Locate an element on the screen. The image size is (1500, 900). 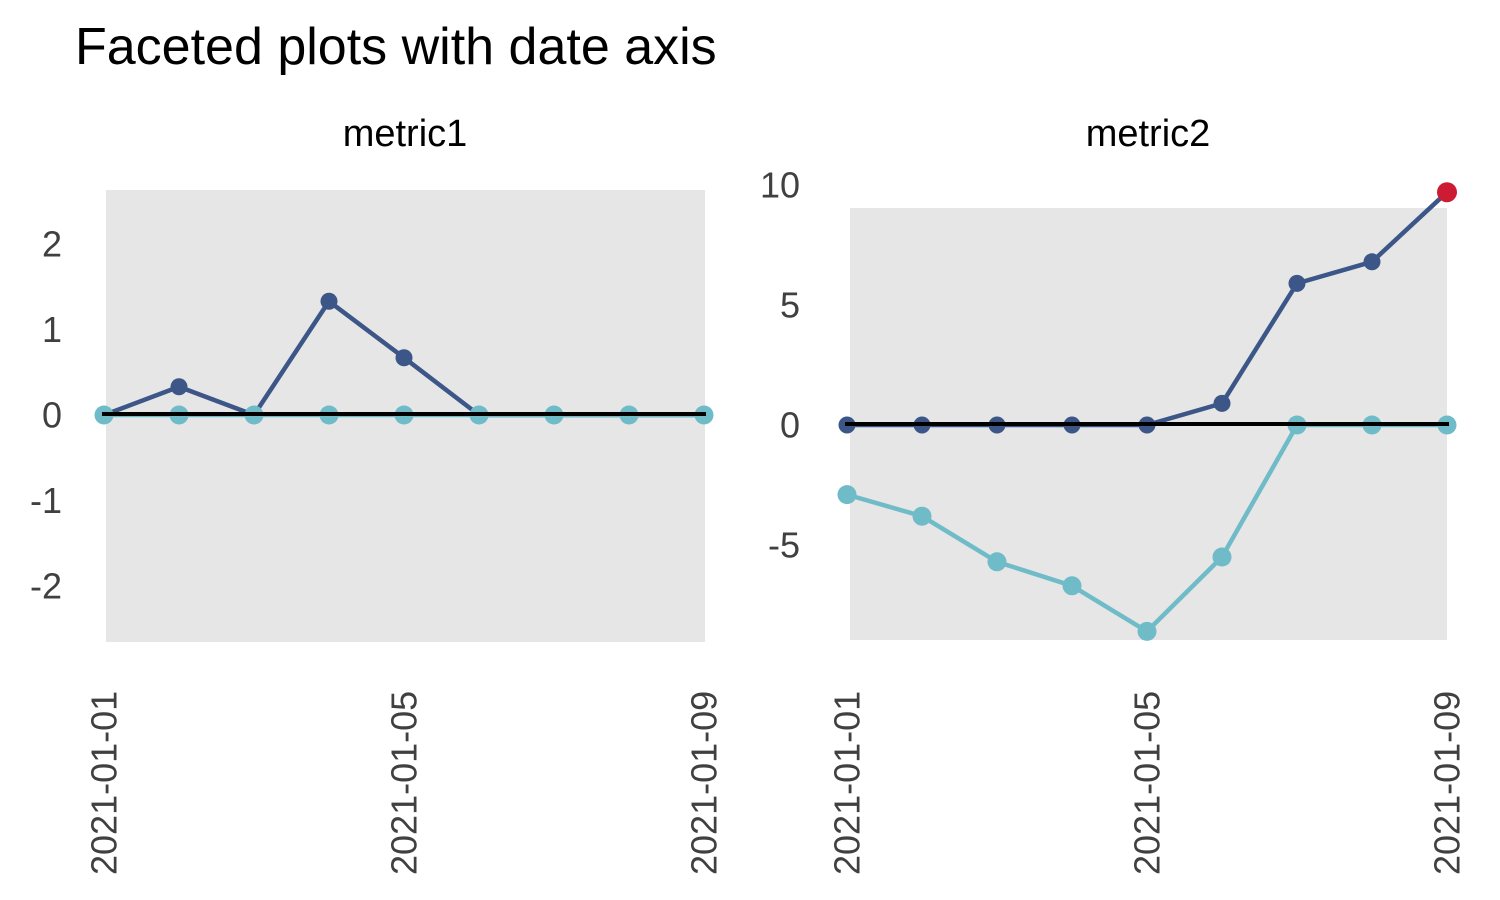
y-tick-label: 10 is located at coordinates (780, 185).